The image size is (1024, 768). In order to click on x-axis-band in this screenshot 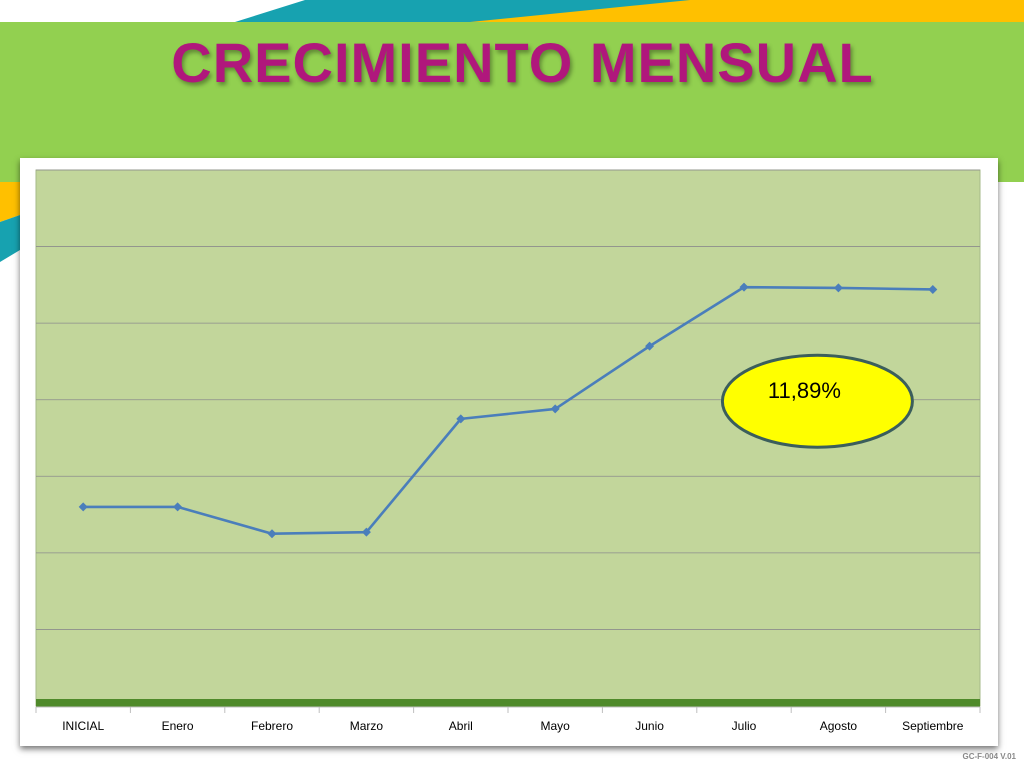, I will do `click(508, 703)`.